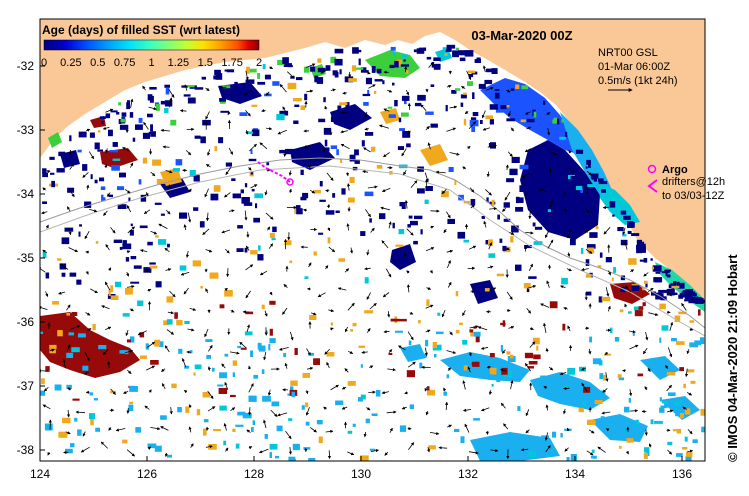 The image size is (749, 496). I want to click on x-tick-label: 130, so click(361, 474).